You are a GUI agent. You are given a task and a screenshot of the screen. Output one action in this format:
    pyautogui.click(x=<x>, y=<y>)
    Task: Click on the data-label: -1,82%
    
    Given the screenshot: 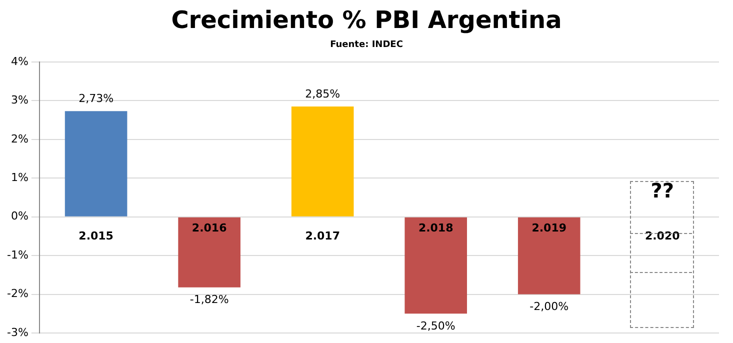 What is the action you would take?
    pyautogui.click(x=209, y=299)
    